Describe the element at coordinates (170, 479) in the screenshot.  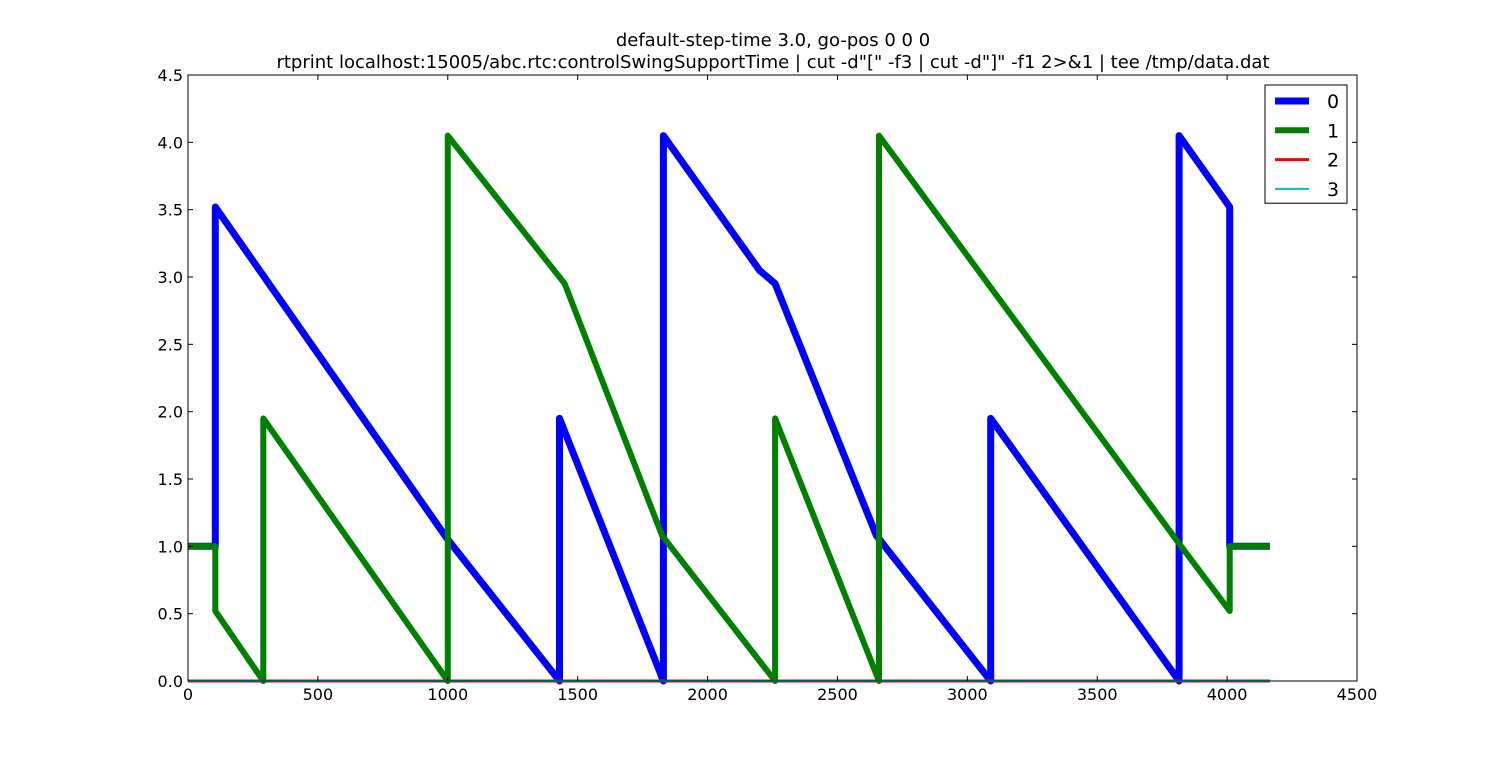
I see `y-tick-label: 1.5` at that location.